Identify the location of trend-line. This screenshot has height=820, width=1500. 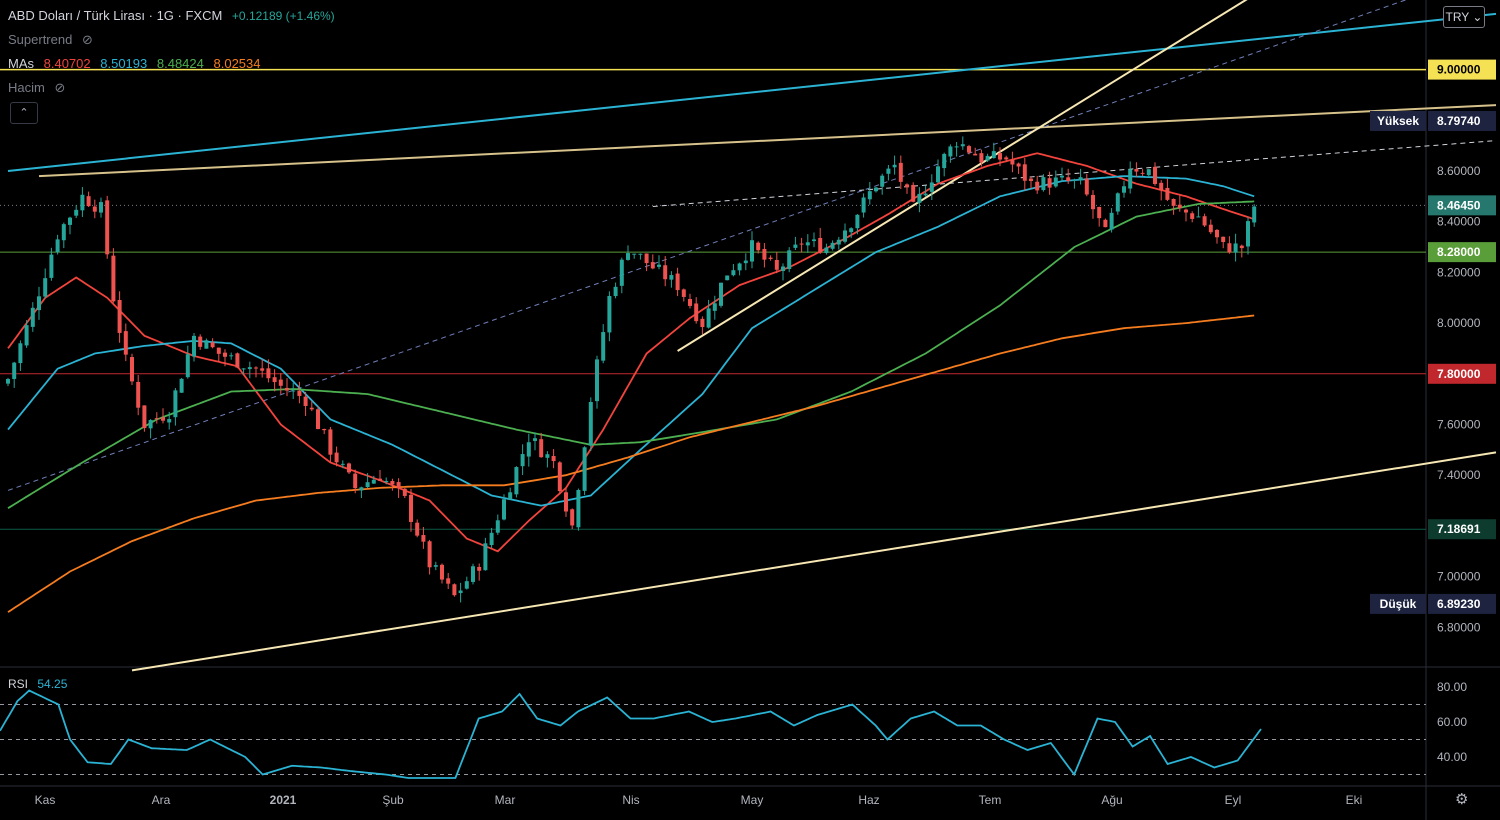
(767, 141).